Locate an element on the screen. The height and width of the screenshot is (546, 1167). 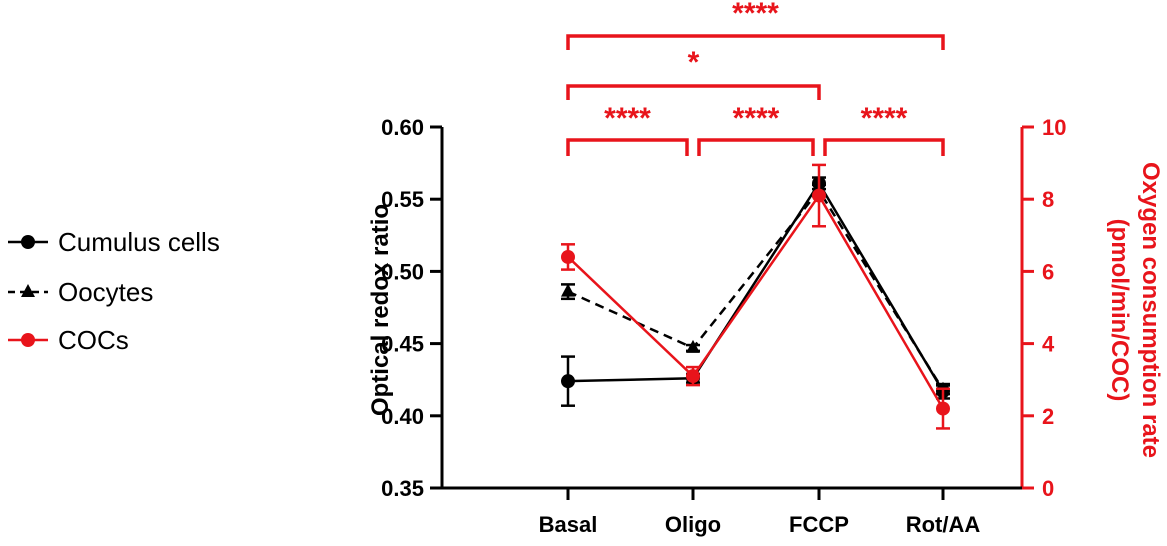
y-left-tick-label: 0.40 is located at coordinates (402, 416).